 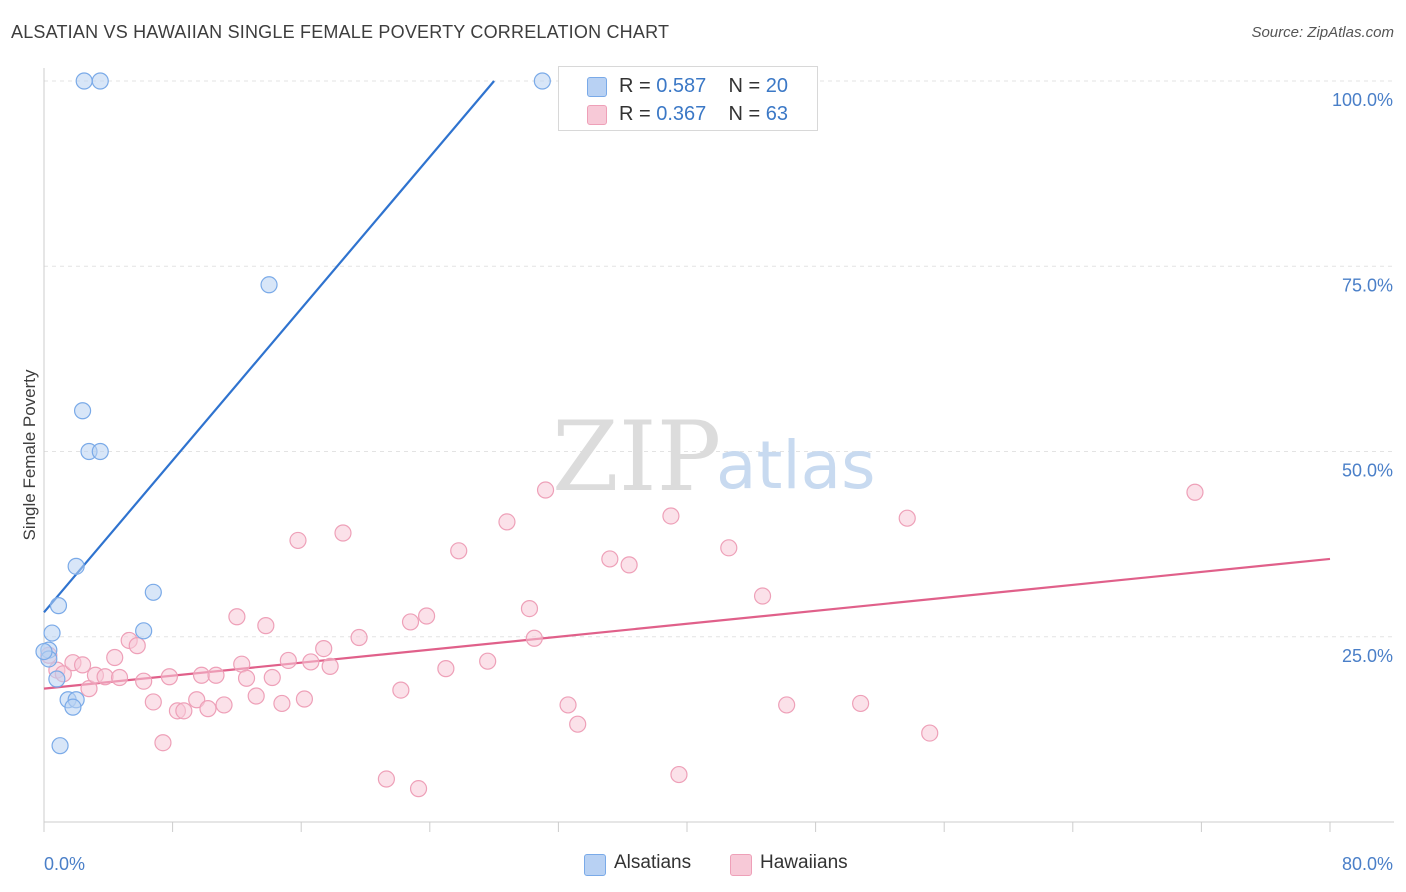 I want to click on x-tick-label: 80.0%, so click(x=1367, y=864).